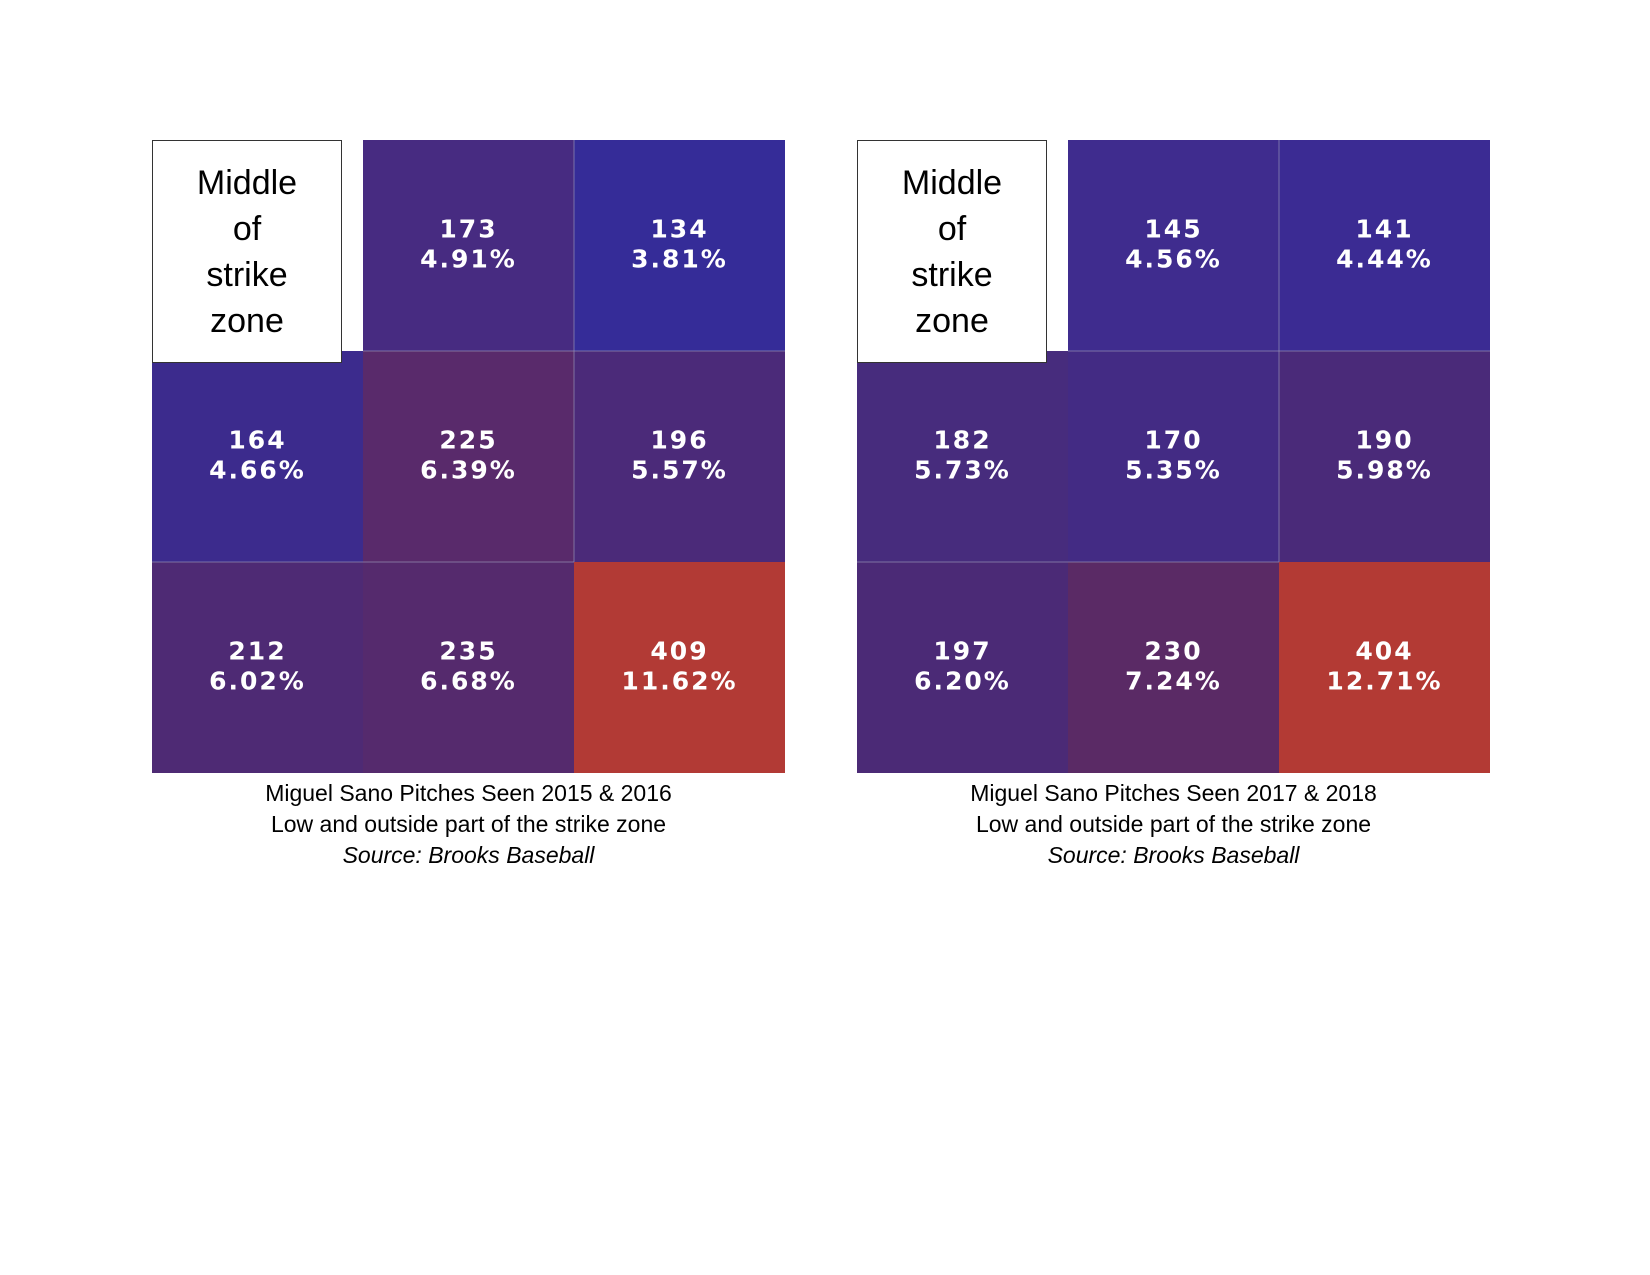 This screenshot has width=1650, height=1275. What do you see at coordinates (468, 259) in the screenshot?
I see `cell-percent-label: 4.91%` at bounding box center [468, 259].